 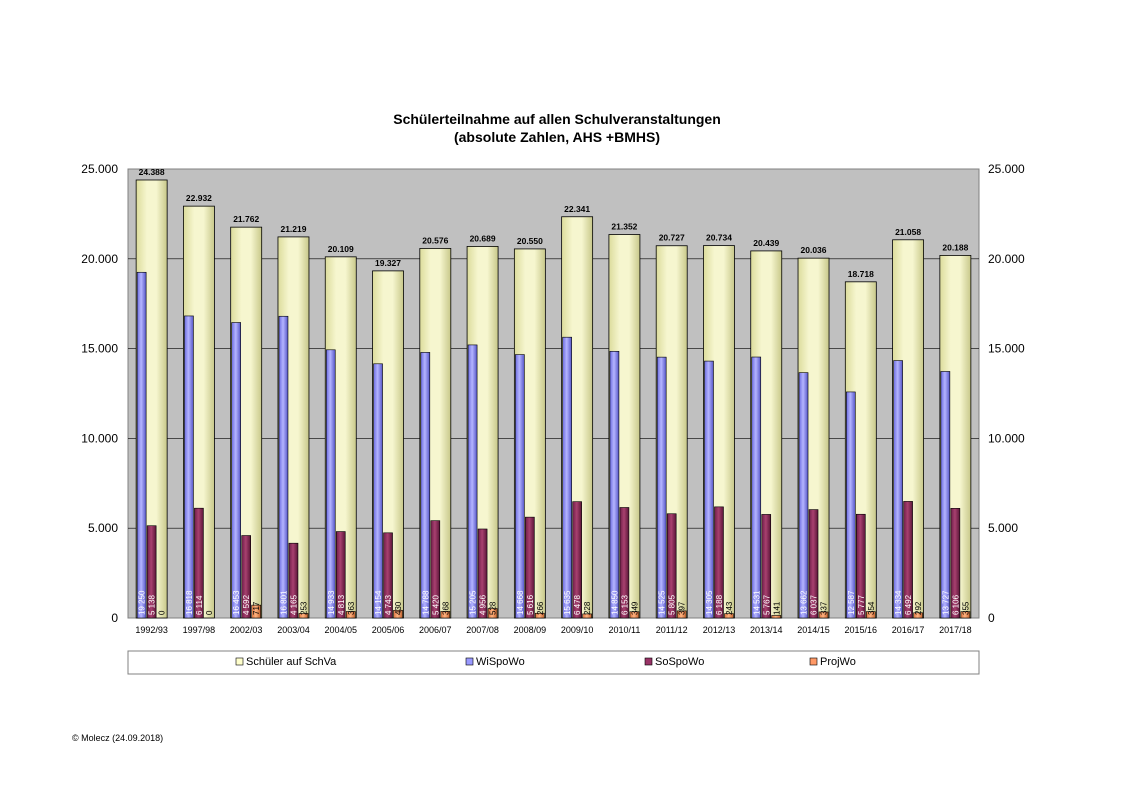 I want to click on data-label-wispowo: 16 453, so click(x=236, y=602).